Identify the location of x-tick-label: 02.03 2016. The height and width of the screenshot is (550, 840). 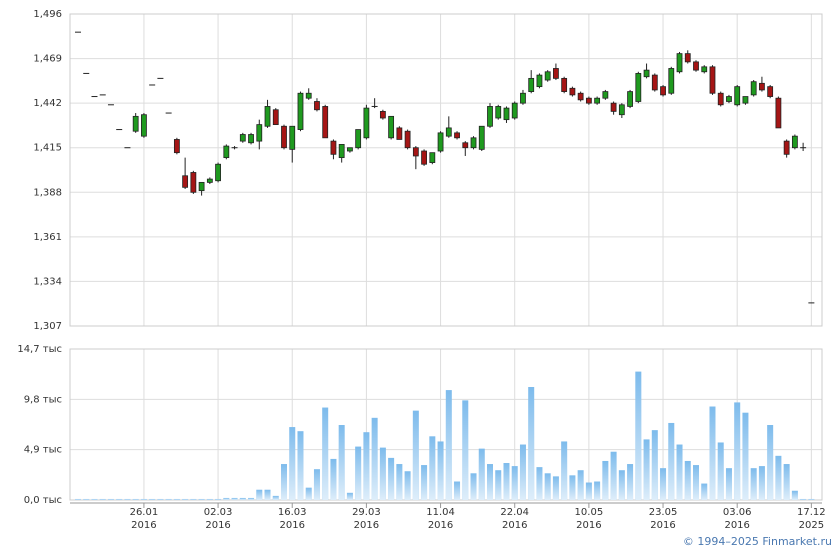
(218, 519).